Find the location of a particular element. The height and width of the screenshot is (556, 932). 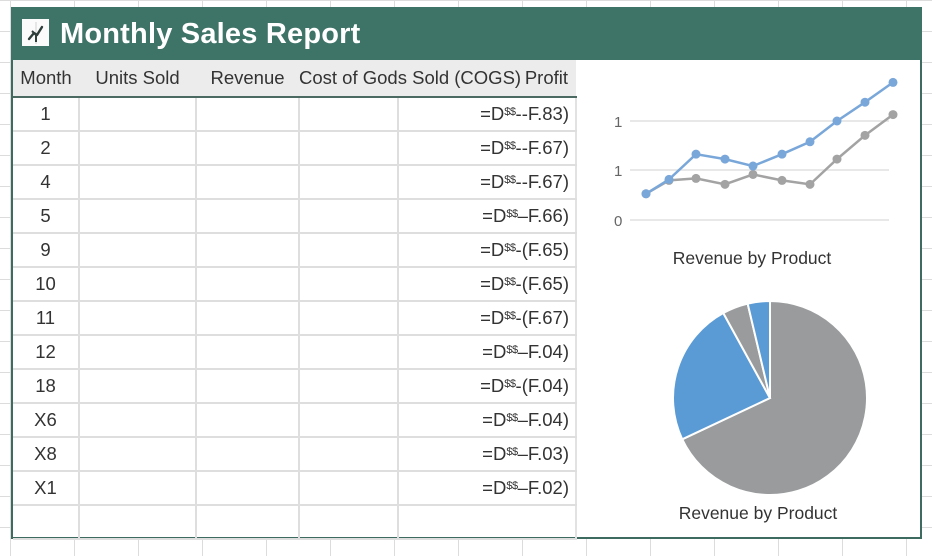

table-row is located at coordinates (295, 522).